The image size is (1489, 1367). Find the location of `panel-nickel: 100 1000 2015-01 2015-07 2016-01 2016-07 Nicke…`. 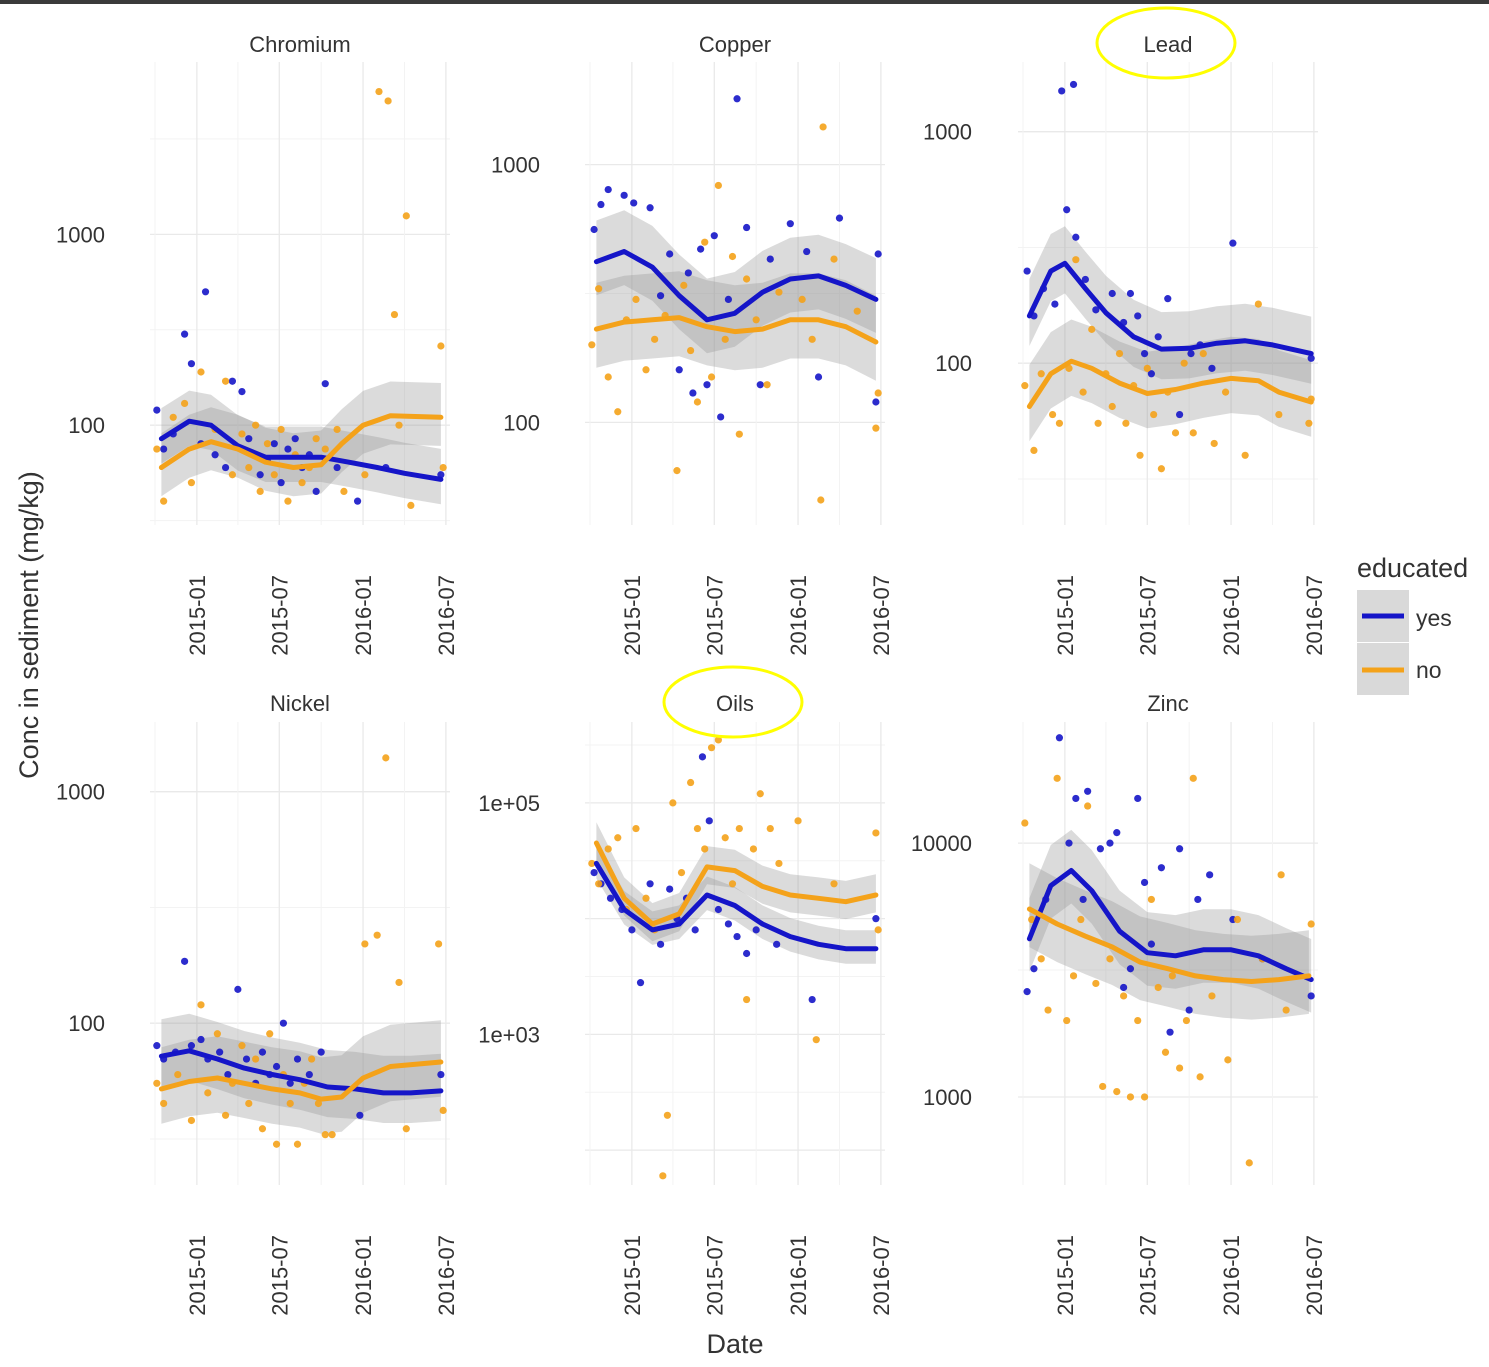

panel-nickel: 100 1000 2015-01 2015-07 2016-01 2016-07 Nicke… is located at coordinates (257, 1003).